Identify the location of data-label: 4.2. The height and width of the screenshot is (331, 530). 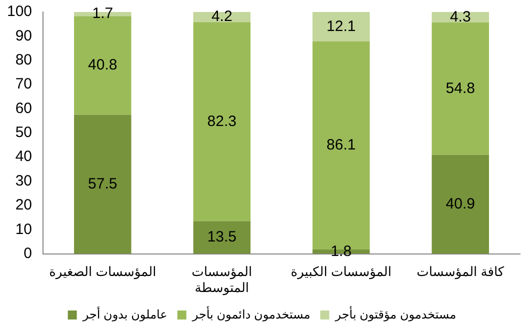
(221, 17).